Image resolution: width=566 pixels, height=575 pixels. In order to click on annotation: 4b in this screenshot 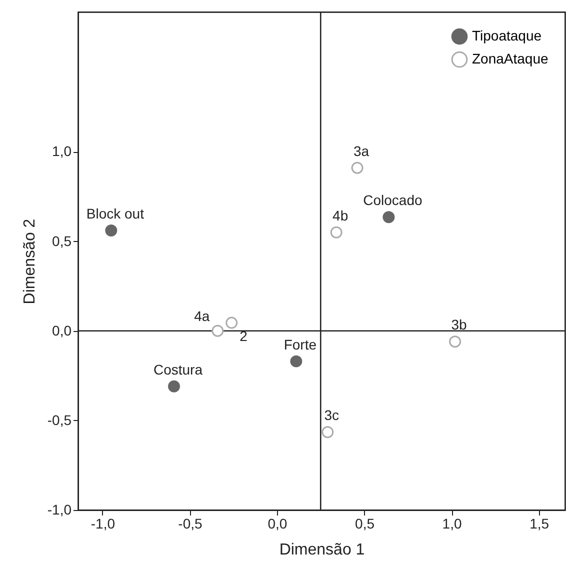, I will do `click(340, 215)`.